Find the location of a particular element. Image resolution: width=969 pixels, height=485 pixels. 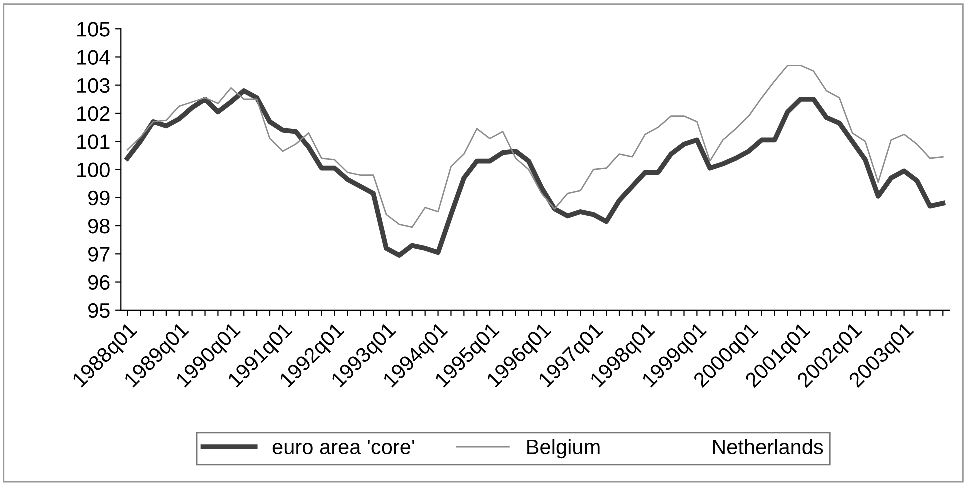

y-tick-label: 96 is located at coordinates (99, 282).